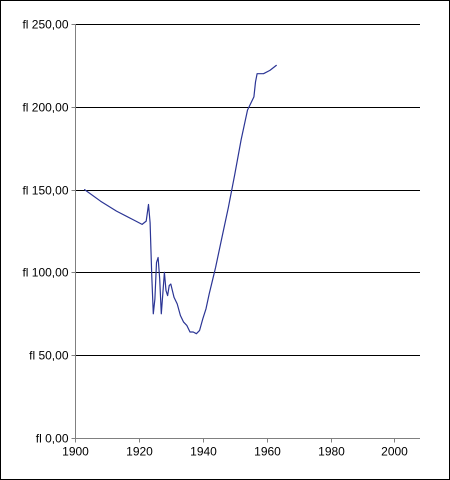 The width and height of the screenshot is (450, 480). What do you see at coordinates (203, 452) in the screenshot?
I see `x-tick-label-2: 1940` at bounding box center [203, 452].